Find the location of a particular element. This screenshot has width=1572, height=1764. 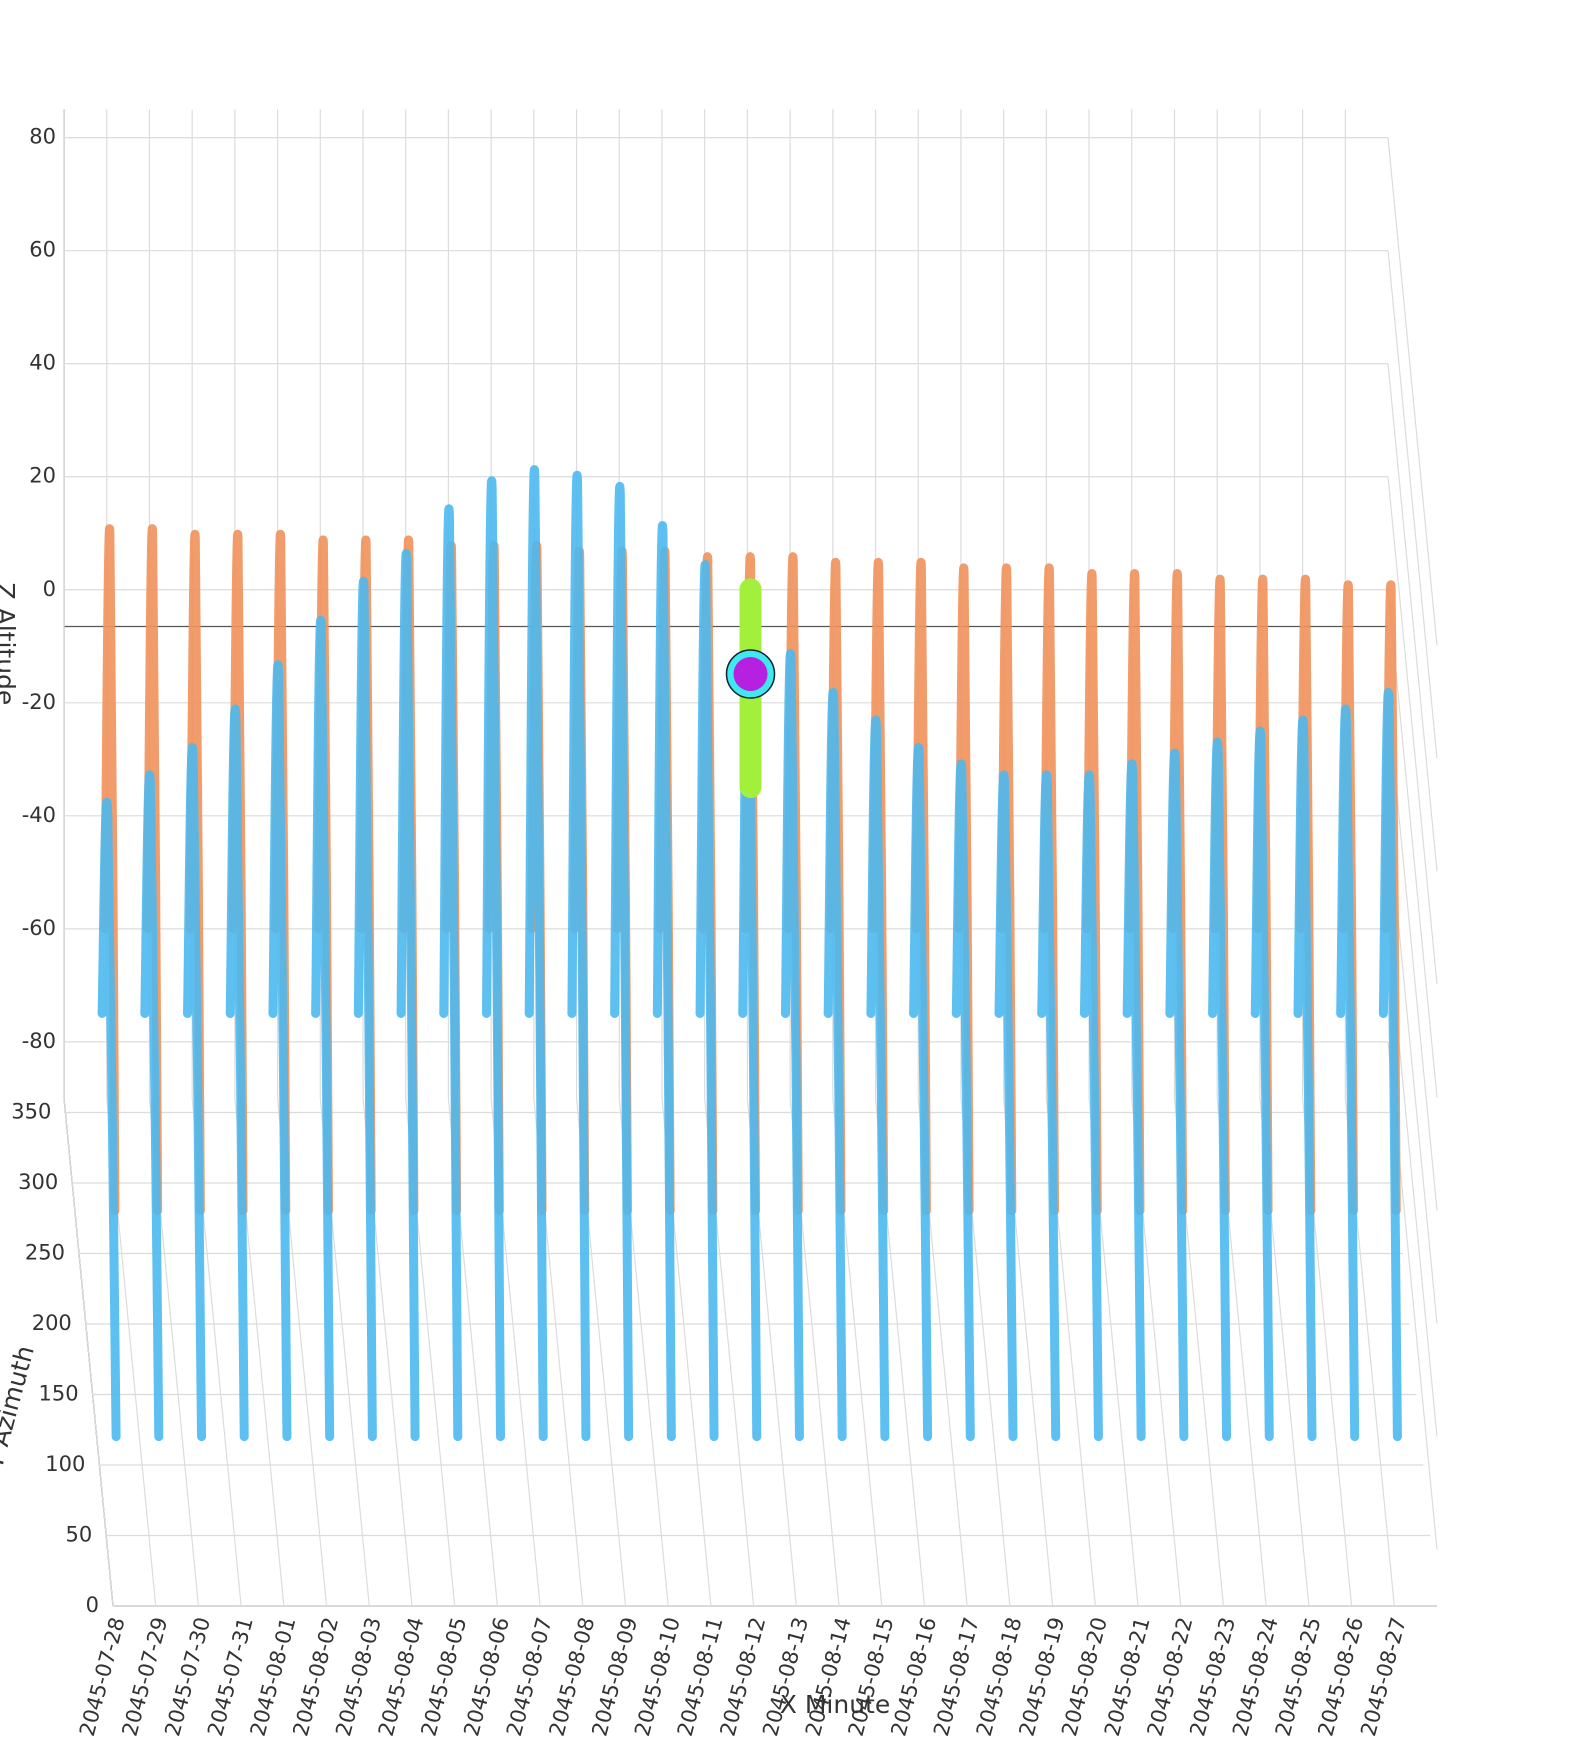

y-tick-label: 150 is located at coordinates (59, 1394).